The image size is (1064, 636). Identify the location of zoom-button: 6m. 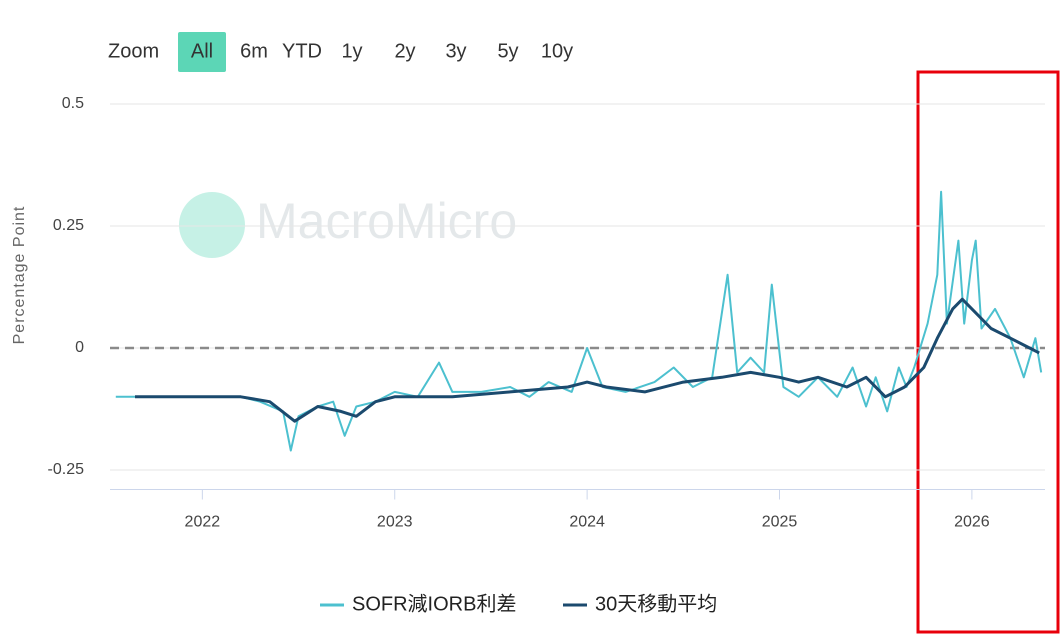
(254, 51).